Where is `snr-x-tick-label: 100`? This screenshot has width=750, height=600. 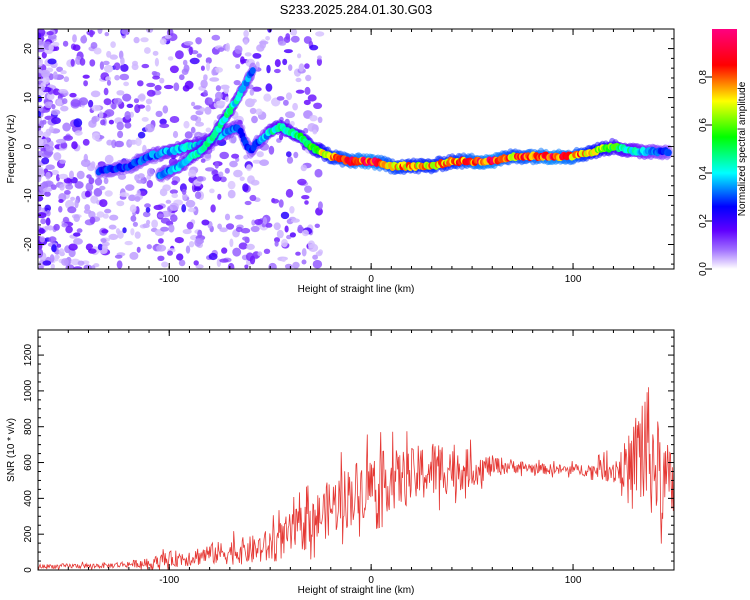 snr-x-tick-label: 100 is located at coordinates (573, 580).